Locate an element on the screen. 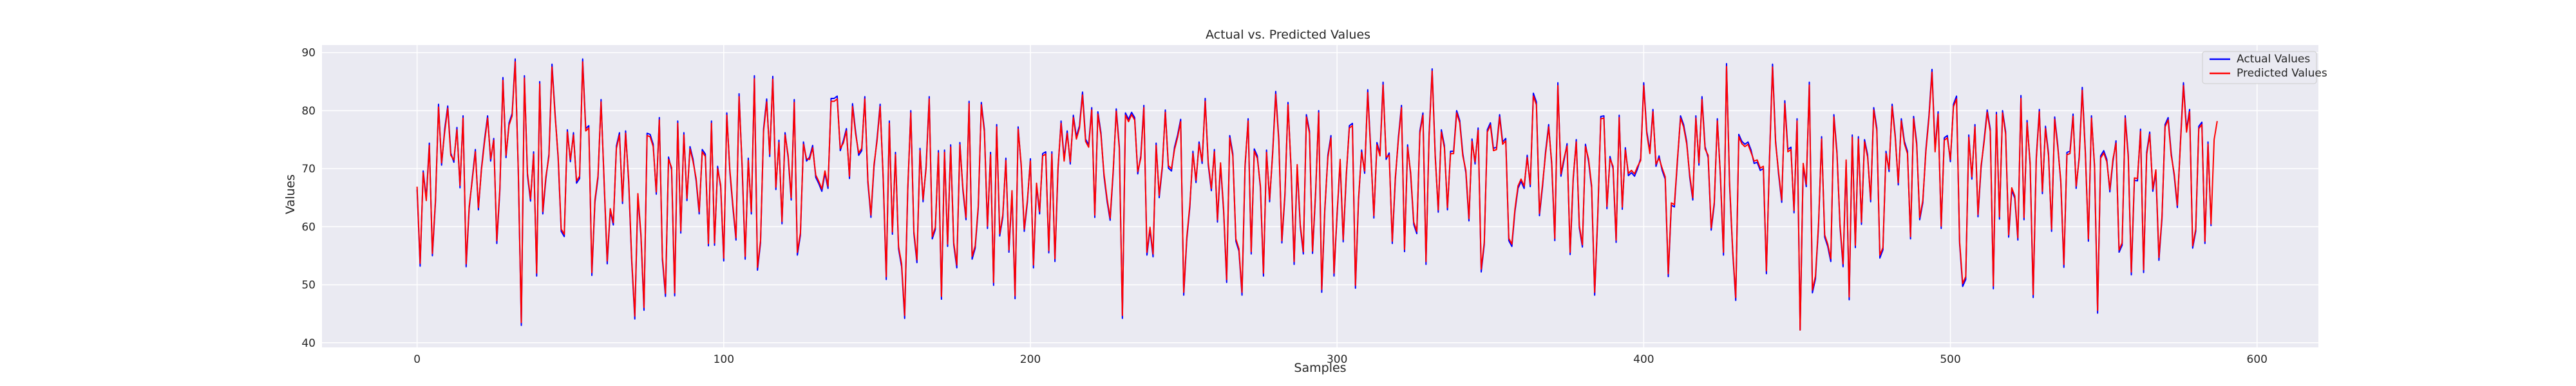  x-tick-label: 500 is located at coordinates (1950, 359).